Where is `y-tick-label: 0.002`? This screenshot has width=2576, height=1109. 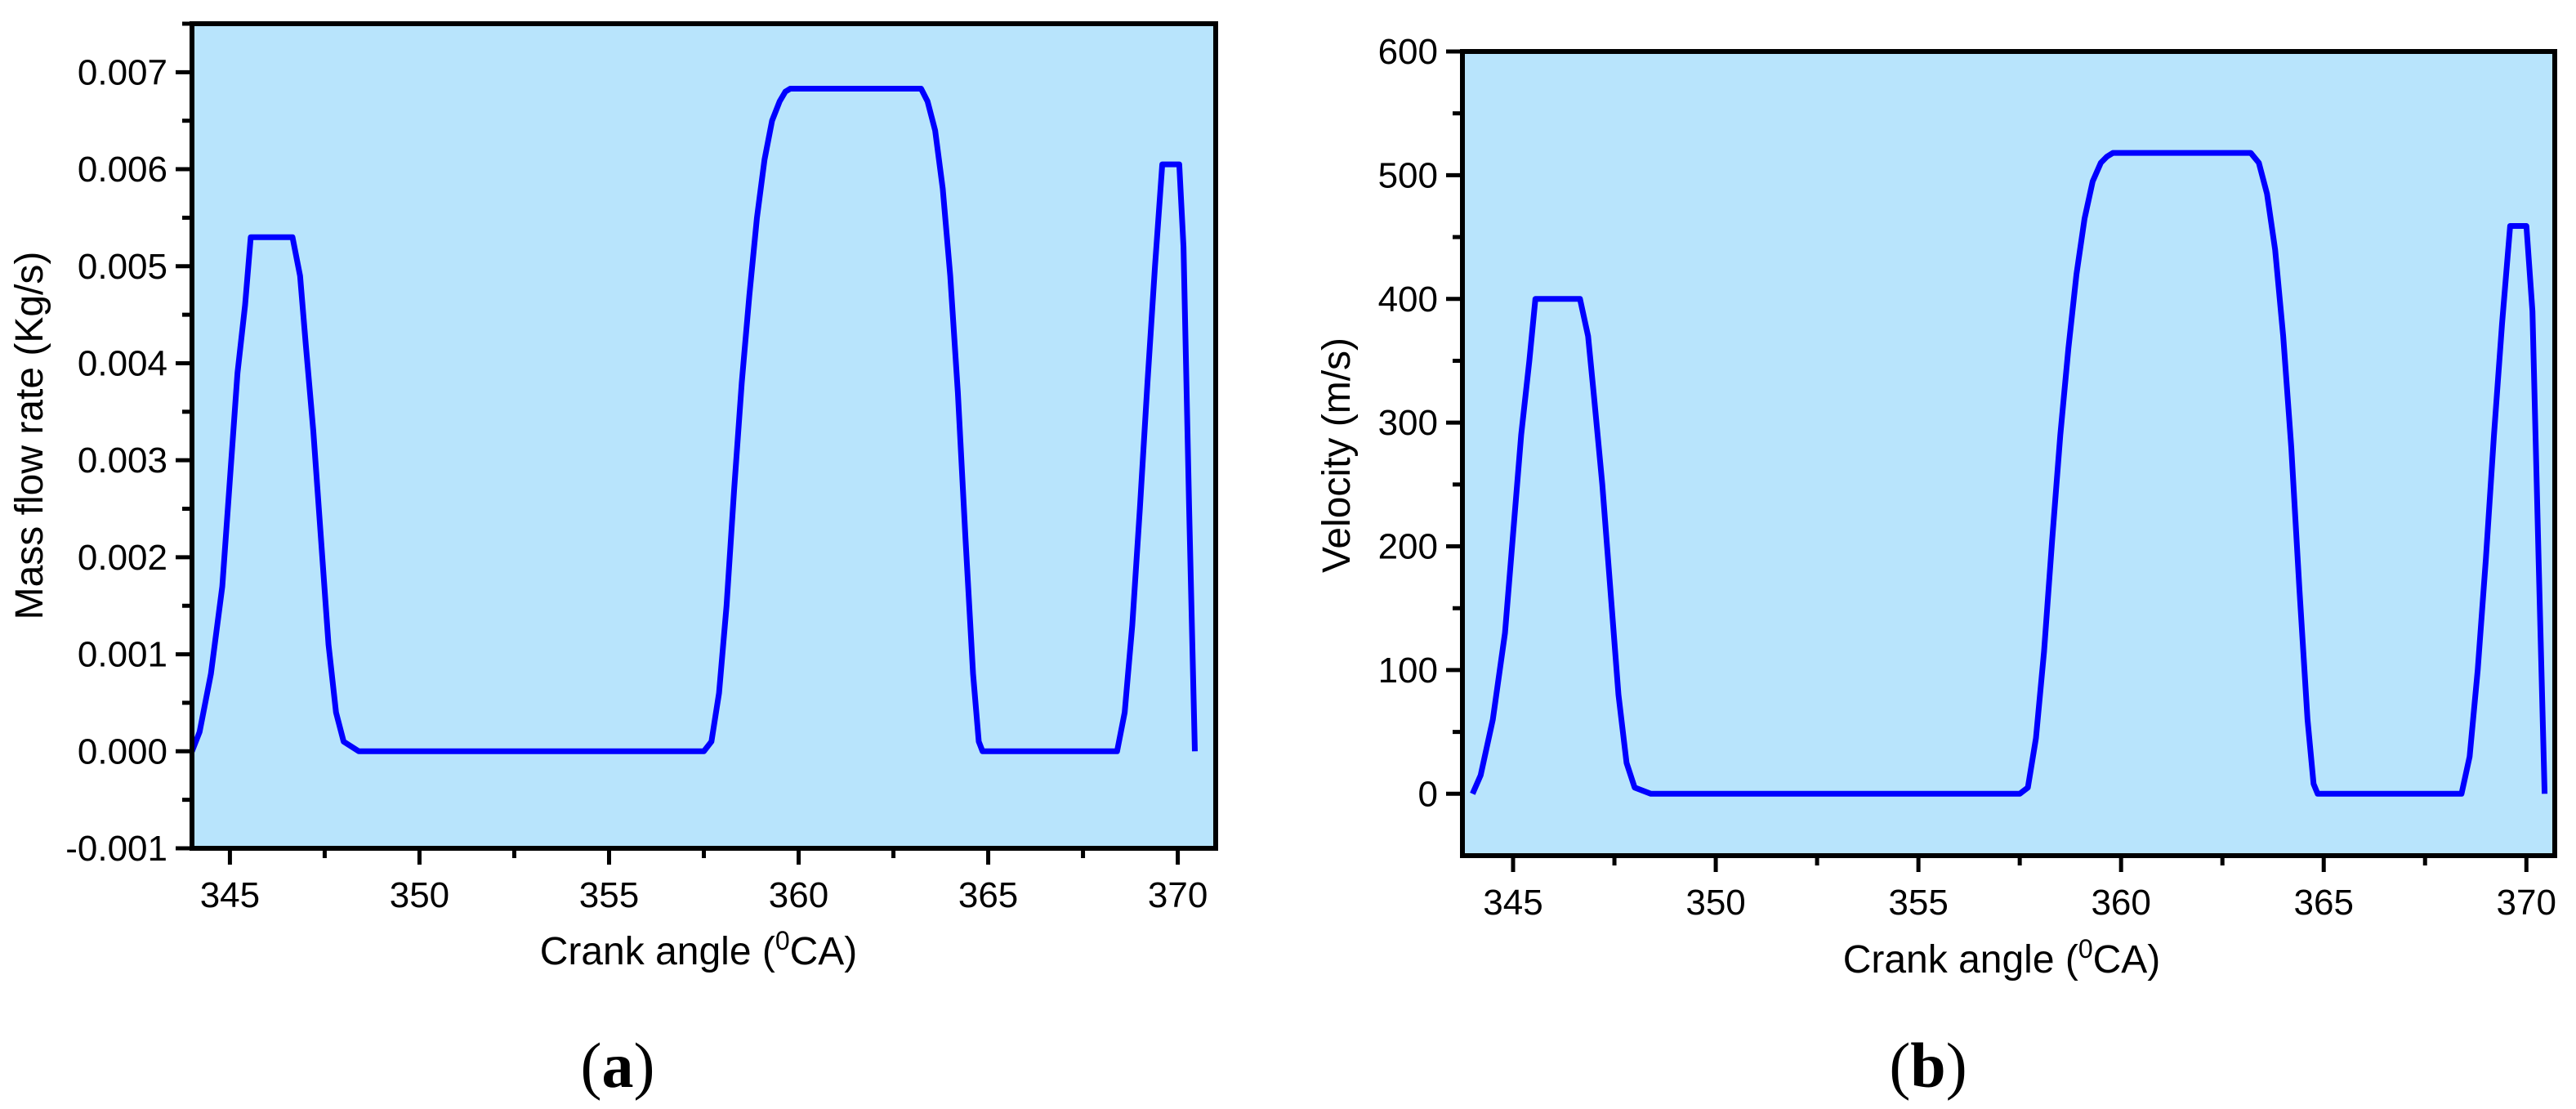 y-tick-label: 0.002 is located at coordinates (123, 558).